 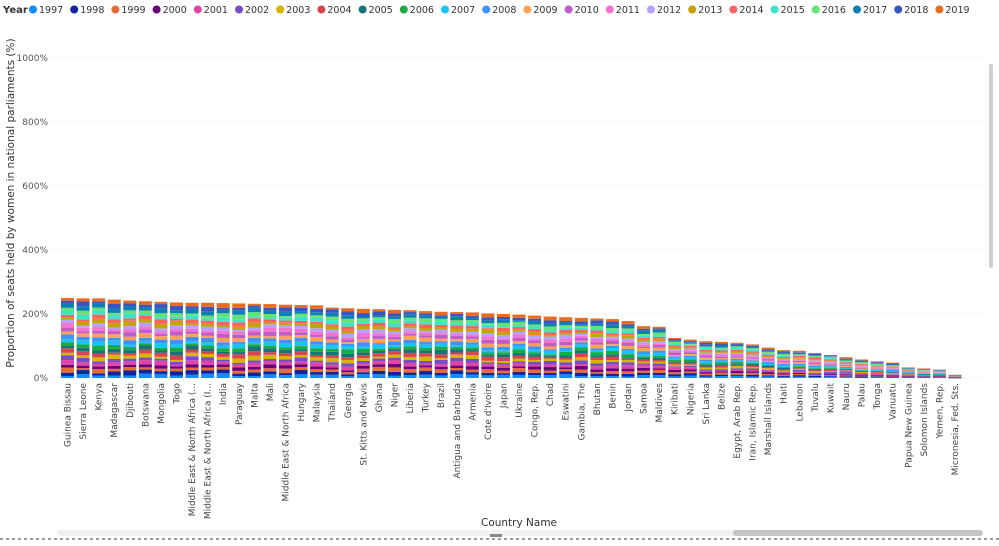 What do you see at coordinates (566, 347) in the screenshot?
I see `bar-stack-Eswatini` at bounding box center [566, 347].